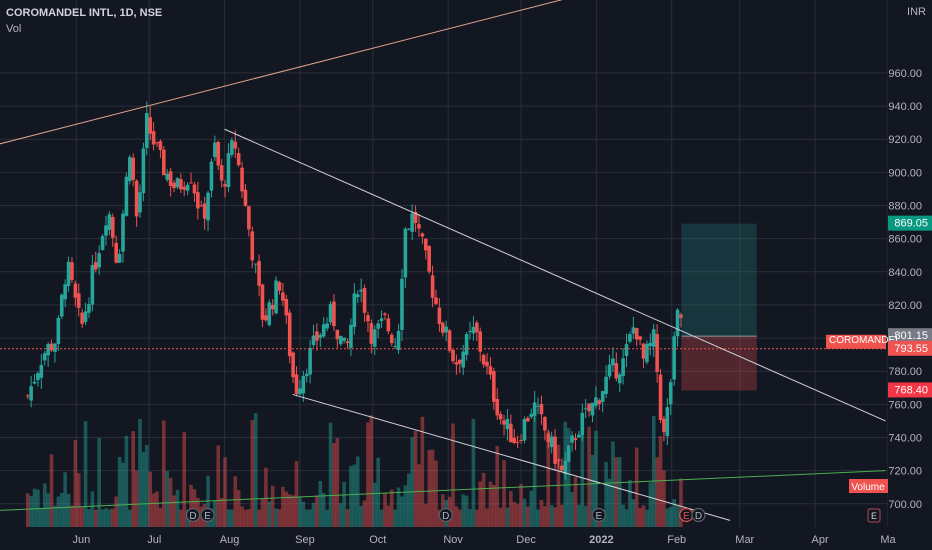 Image resolution: width=932 pixels, height=550 pixels. I want to click on position-stop-zone, so click(719, 363).